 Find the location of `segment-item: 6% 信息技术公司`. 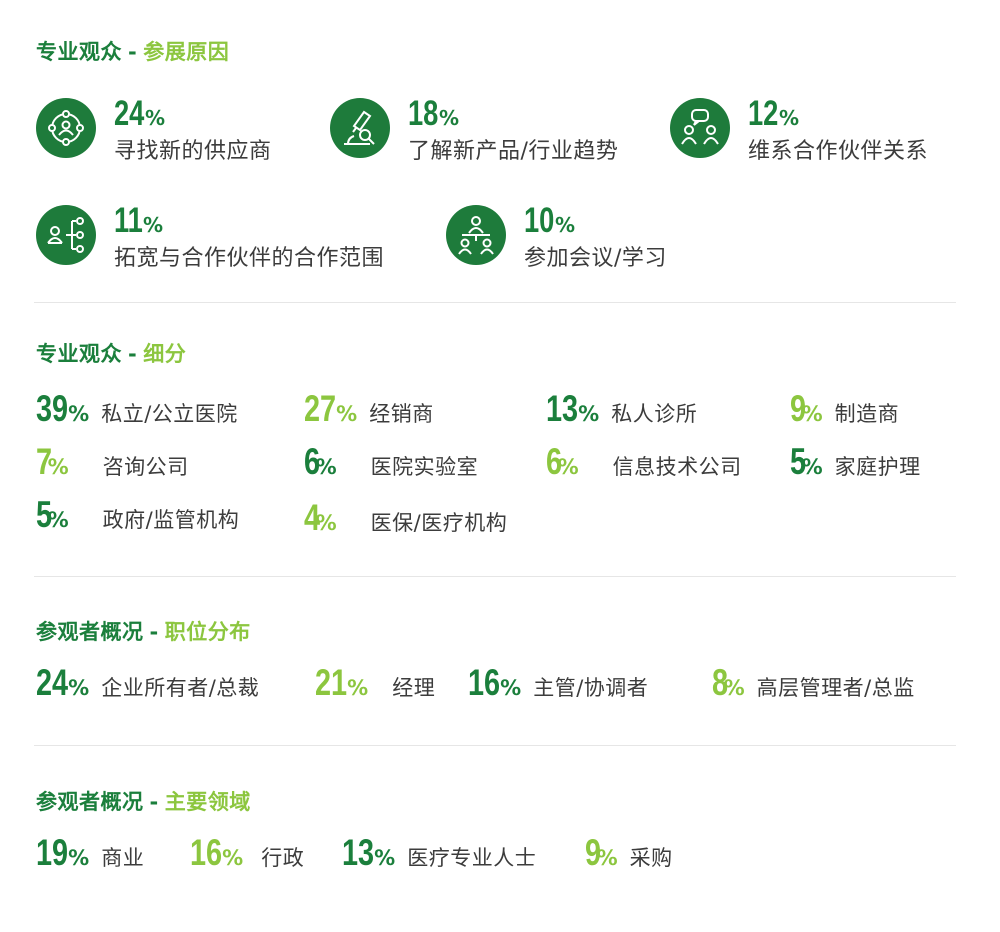

segment-item: 6% 信息技术公司 is located at coordinates (644, 461).